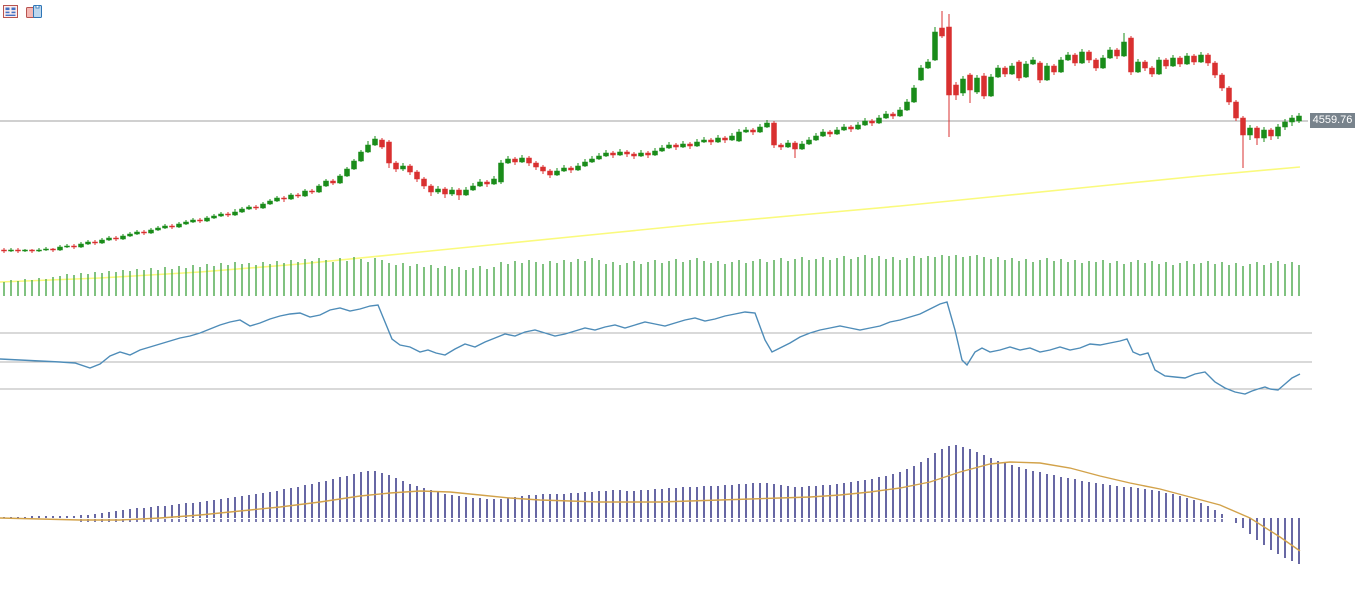 The image size is (1355, 597). Describe the element at coordinates (1332, 120) in the screenshot. I see `last-price-value: 4559.76` at that location.